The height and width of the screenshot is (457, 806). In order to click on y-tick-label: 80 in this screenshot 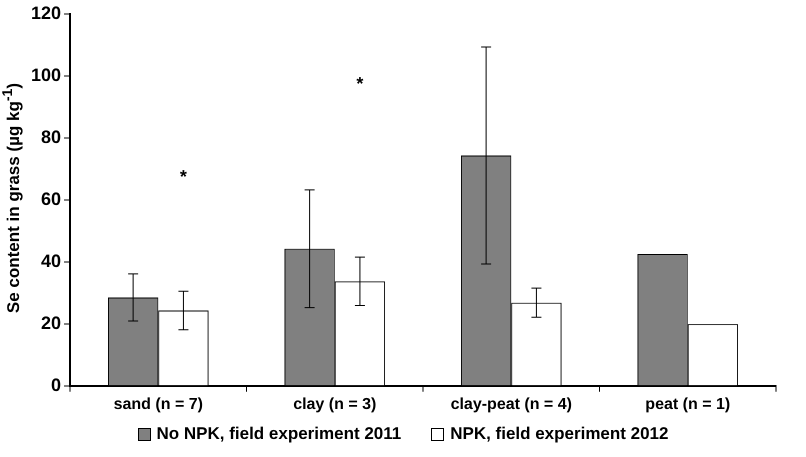, I will do `click(51, 136)`.